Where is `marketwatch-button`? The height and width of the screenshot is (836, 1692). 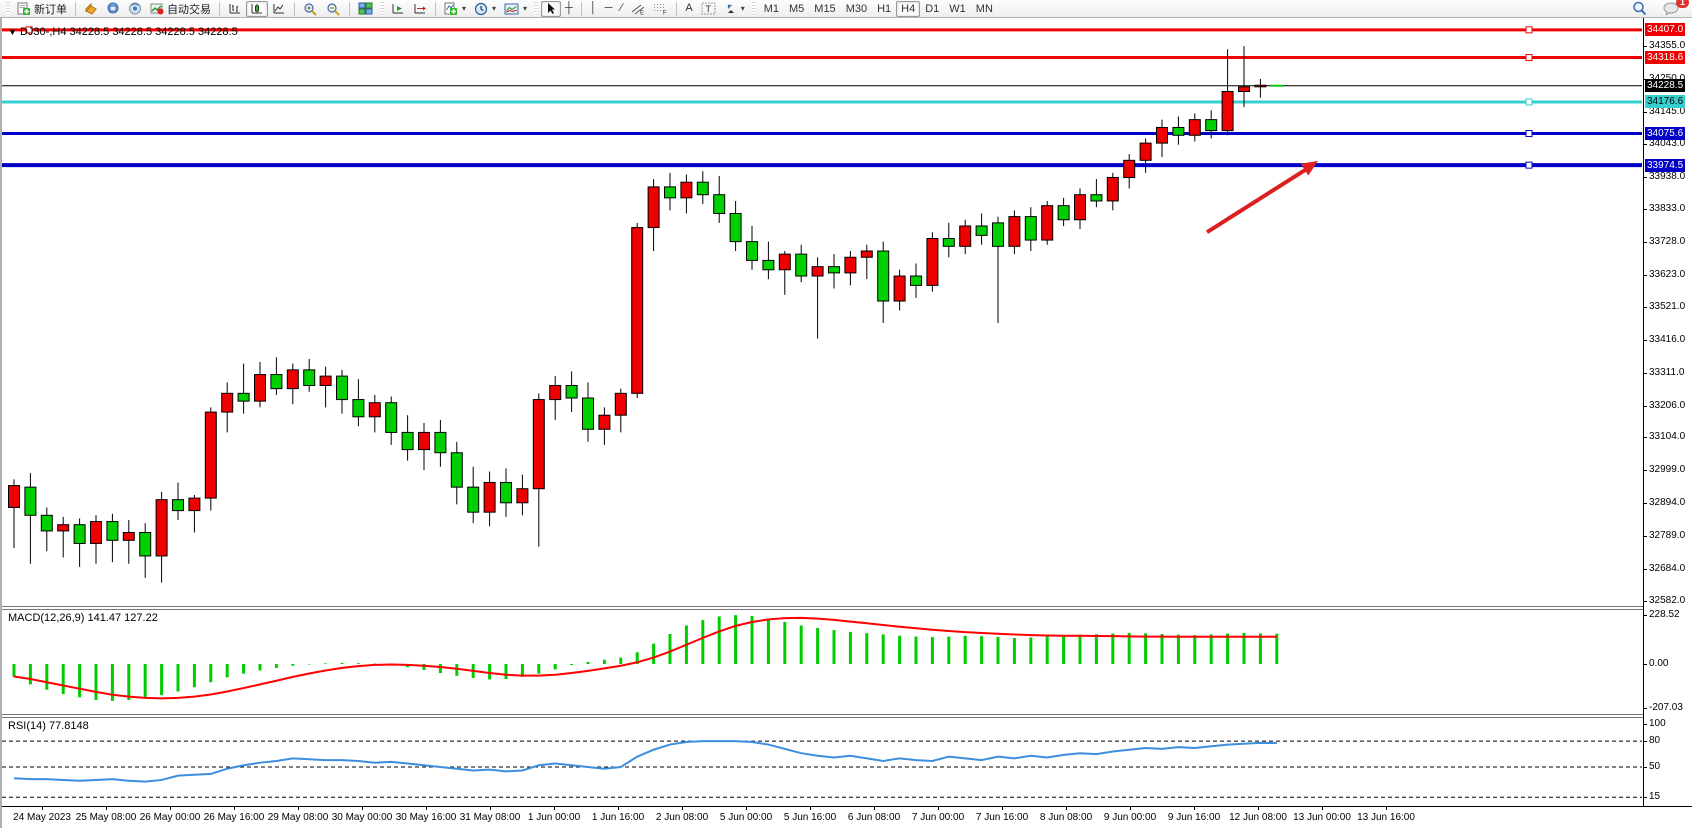 marketwatch-button is located at coordinates (91, 9).